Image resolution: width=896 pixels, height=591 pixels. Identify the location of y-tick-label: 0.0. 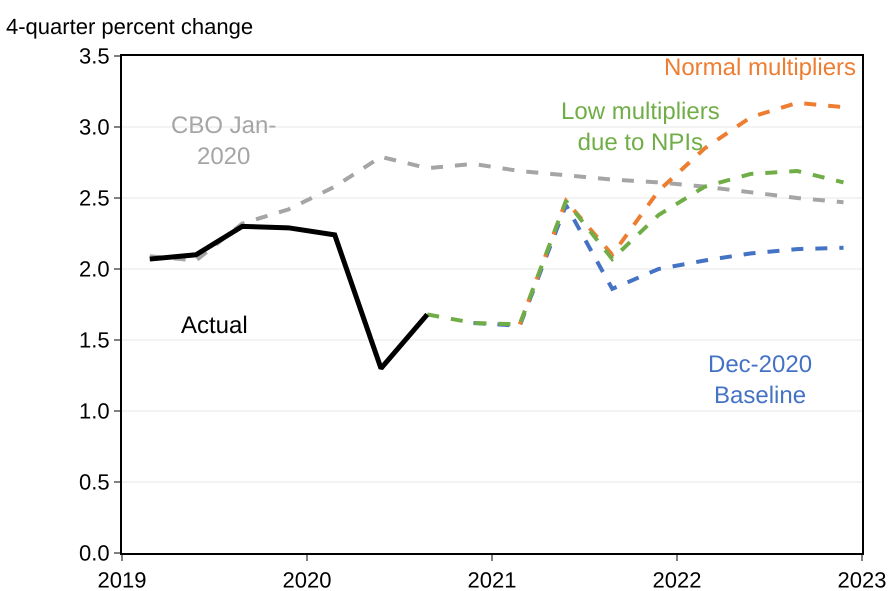
(94, 553).